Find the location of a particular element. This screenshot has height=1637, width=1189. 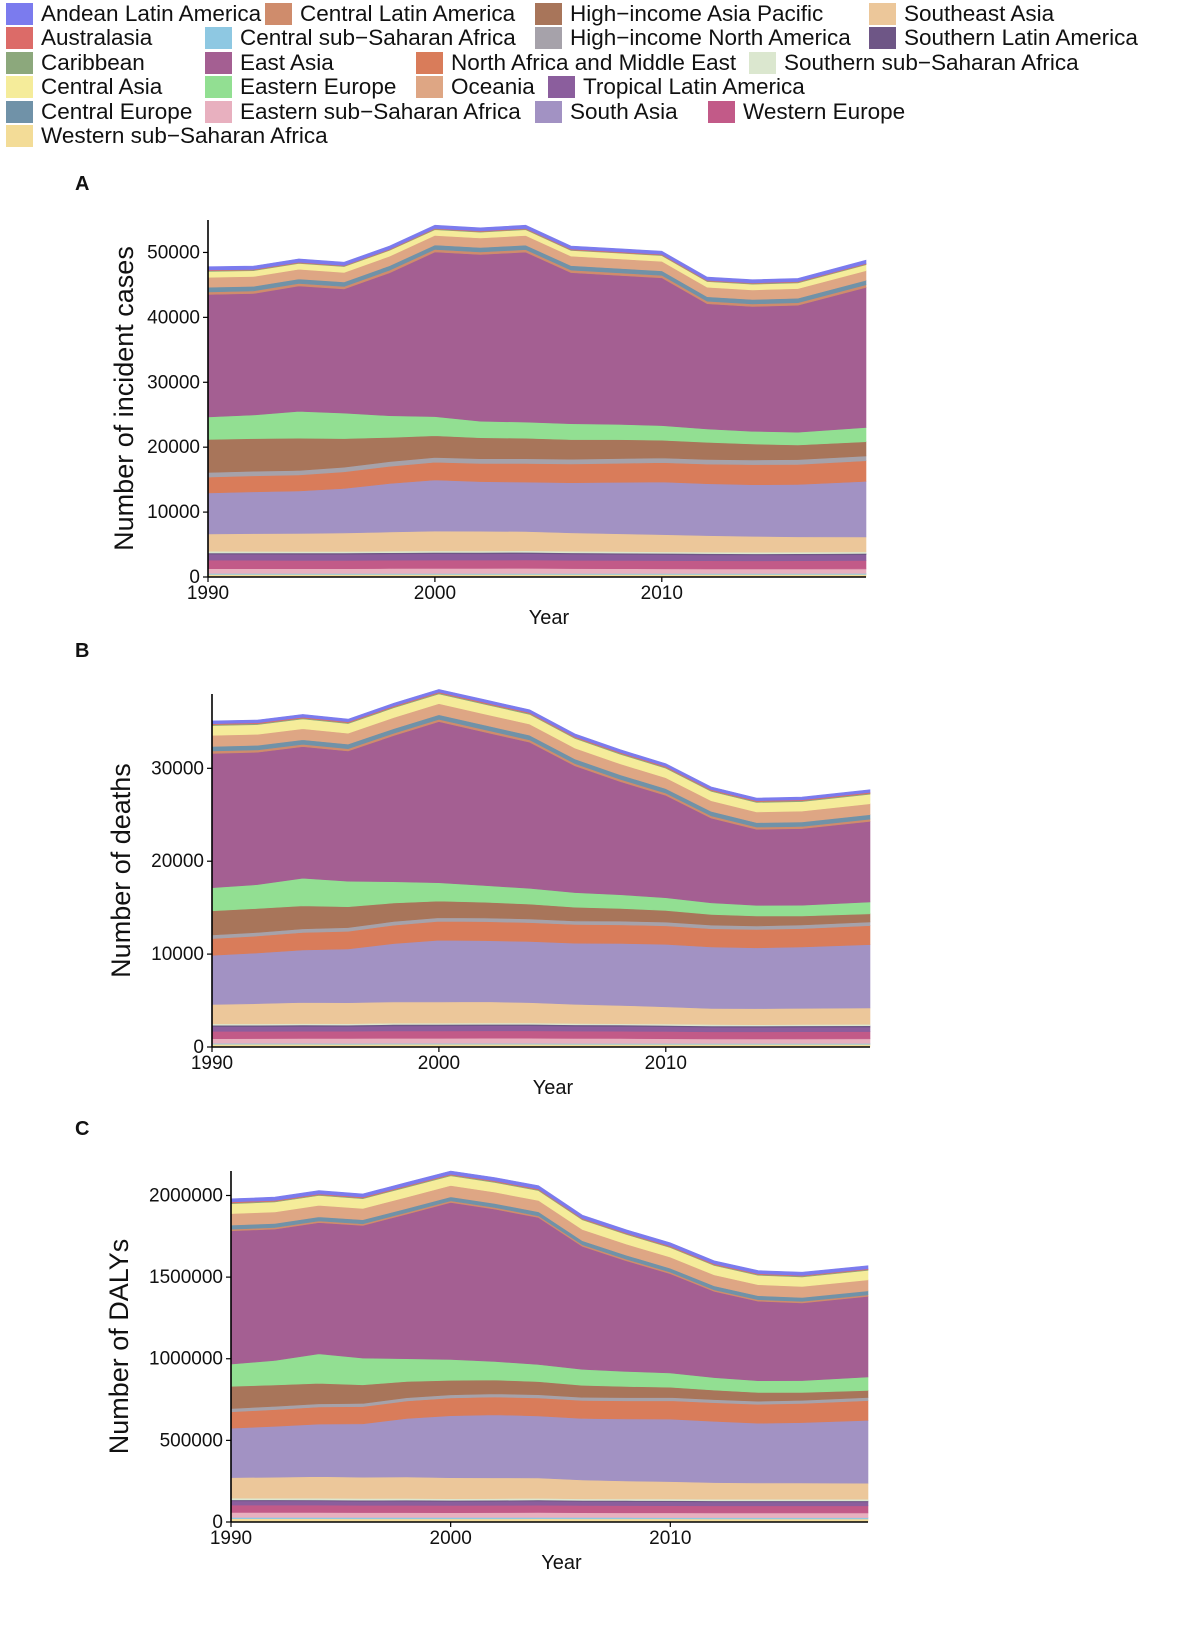

legend-label: East Asia is located at coordinates (287, 62).